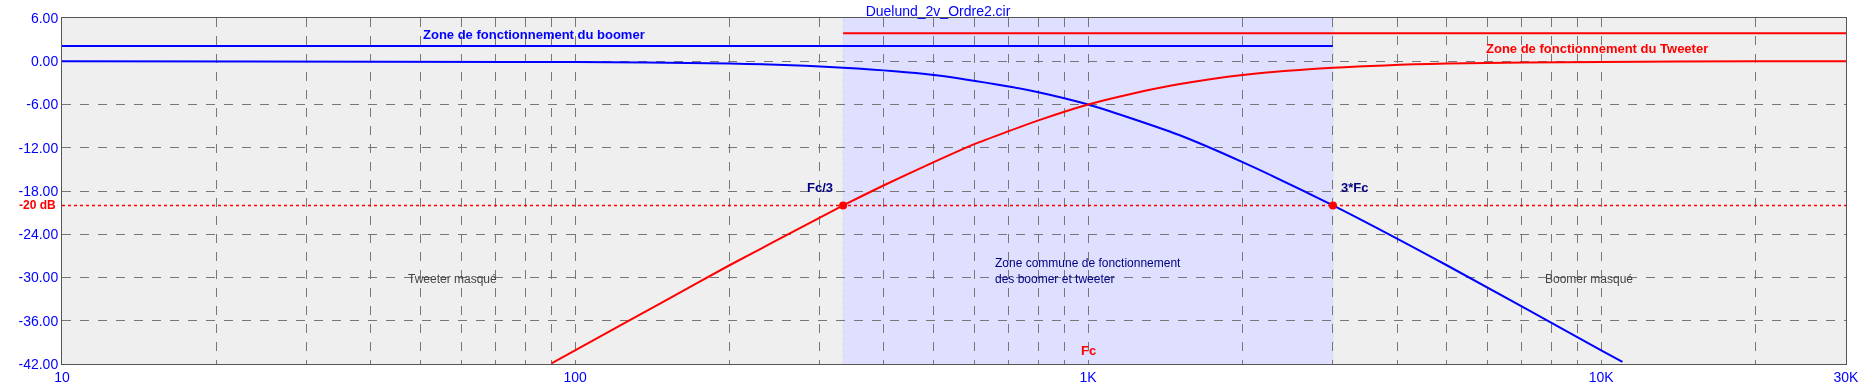 This screenshot has width=1876, height=386. I want to click on x-tick-label: 1K, so click(1088, 376).